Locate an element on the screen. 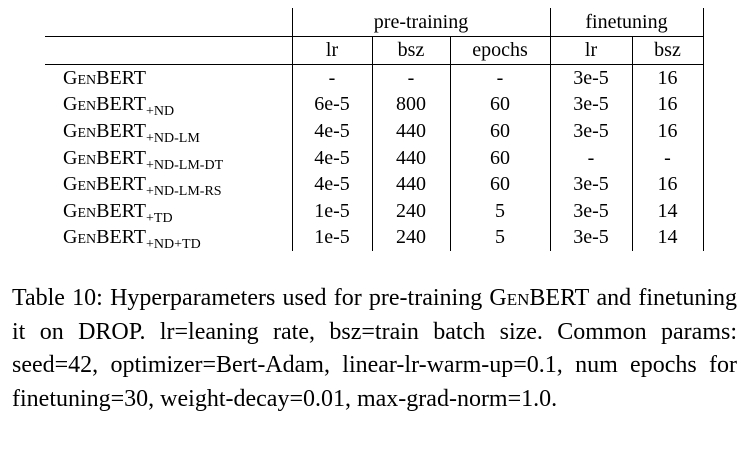  model-cell: GenBERT+TD is located at coordinates (168, 212).